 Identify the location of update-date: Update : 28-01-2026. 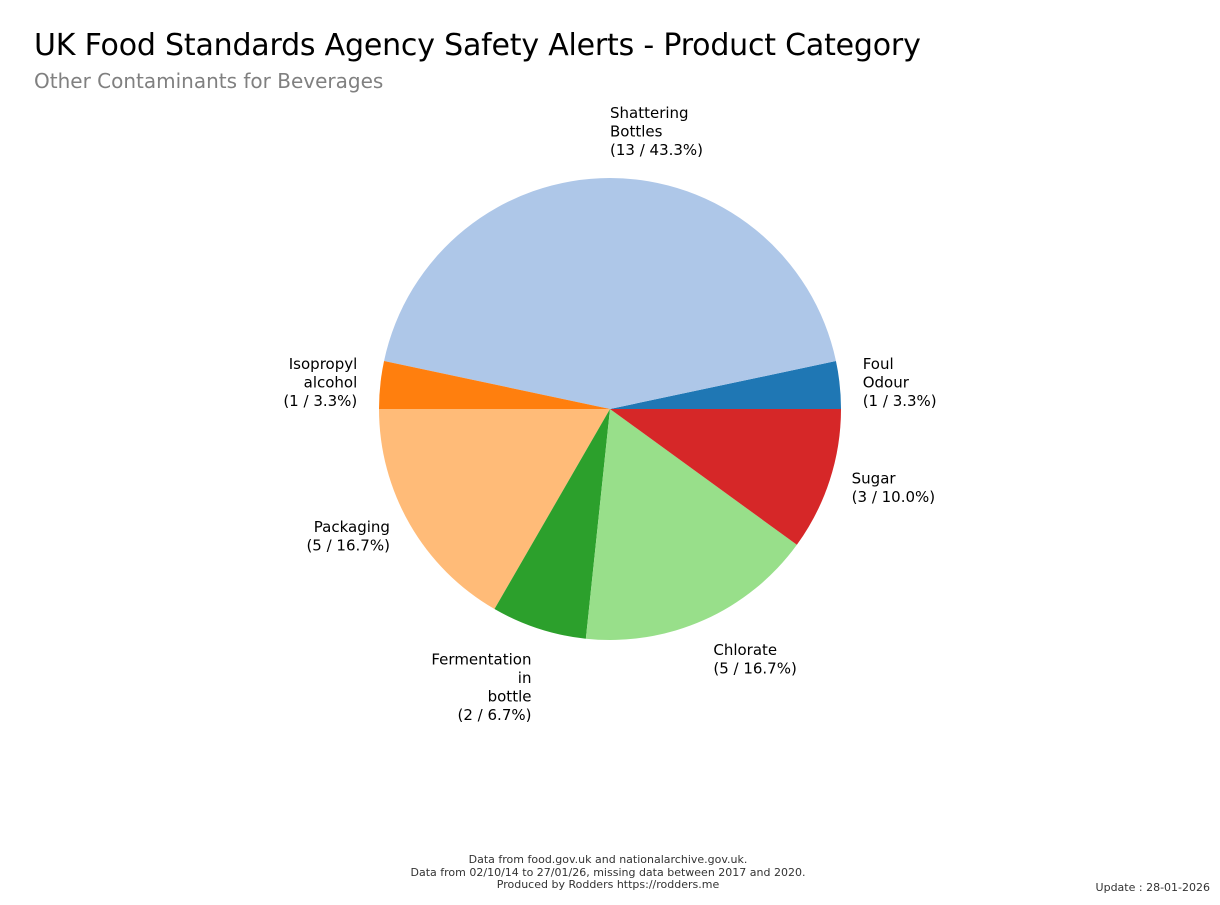
(1152, 887).